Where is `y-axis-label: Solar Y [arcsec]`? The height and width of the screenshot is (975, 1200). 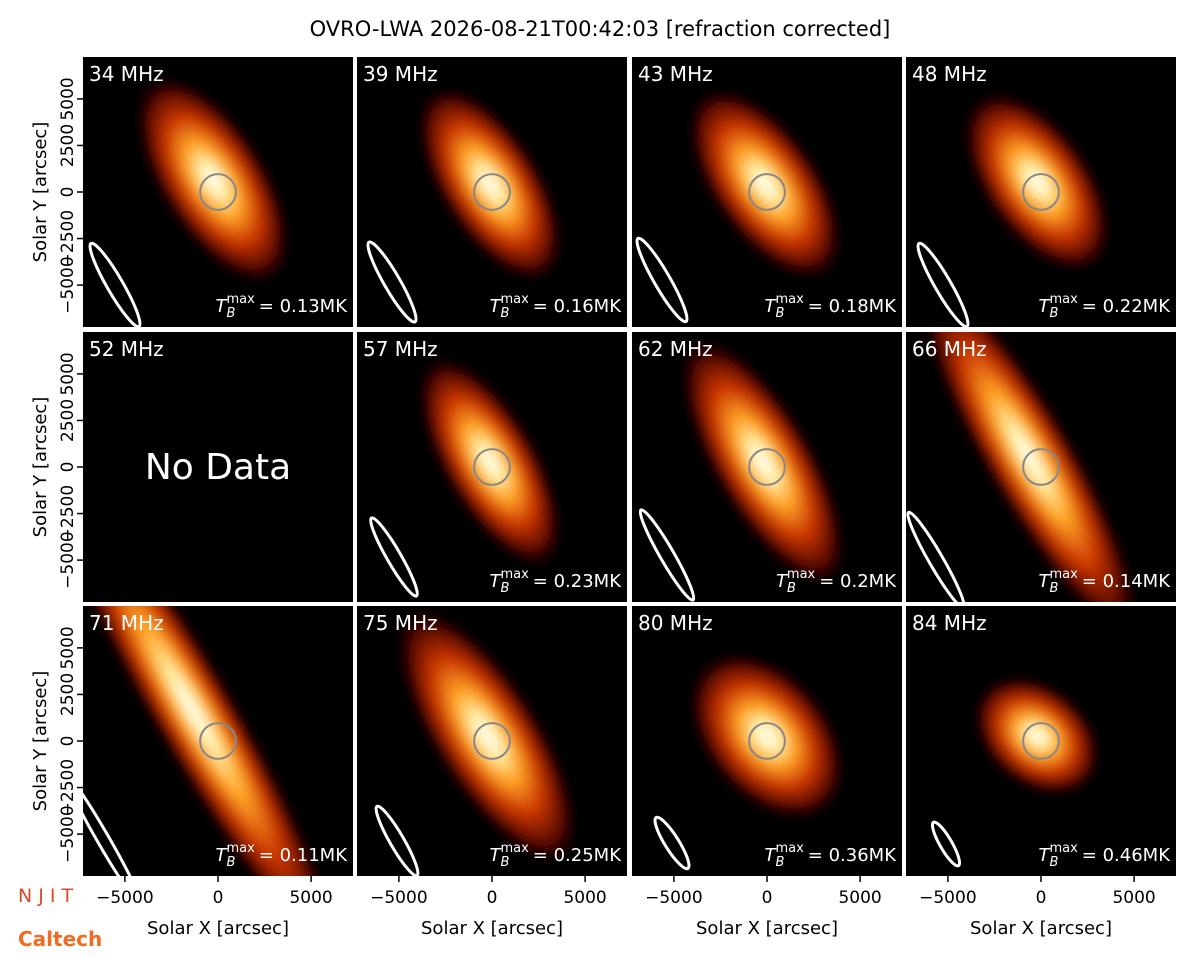 y-axis-label: Solar Y [arcsec] is located at coordinates (40, 192).